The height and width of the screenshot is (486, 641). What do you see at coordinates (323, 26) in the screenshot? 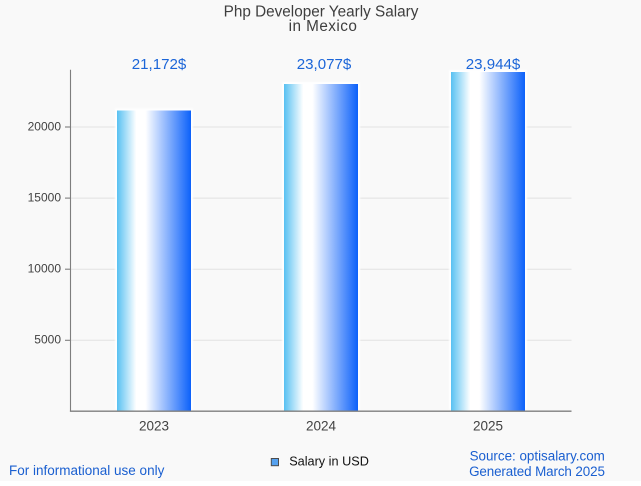
I see `svg-text: in Mexico` at bounding box center [323, 26].